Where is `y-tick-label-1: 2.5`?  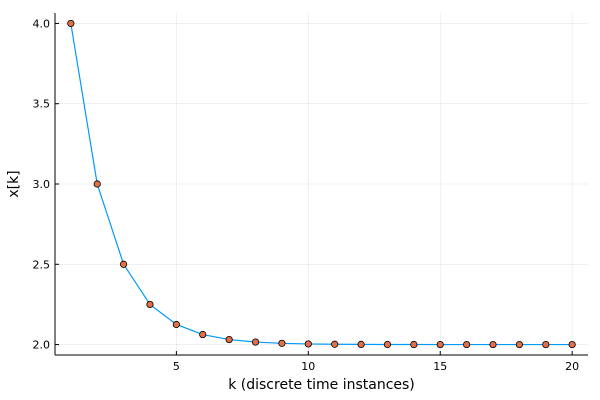
y-tick-label-1: 2.5 is located at coordinates (42, 264).